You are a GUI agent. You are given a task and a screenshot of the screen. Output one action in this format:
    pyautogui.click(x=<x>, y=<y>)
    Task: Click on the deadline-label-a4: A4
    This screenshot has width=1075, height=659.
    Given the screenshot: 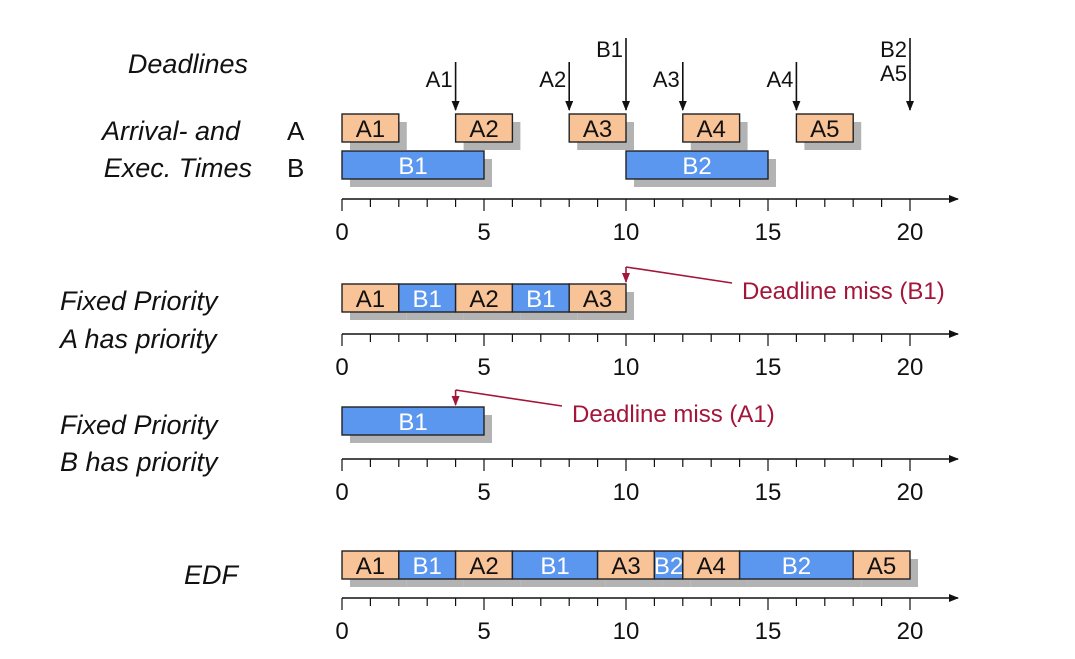 What is the action you would take?
    pyautogui.click(x=779, y=79)
    